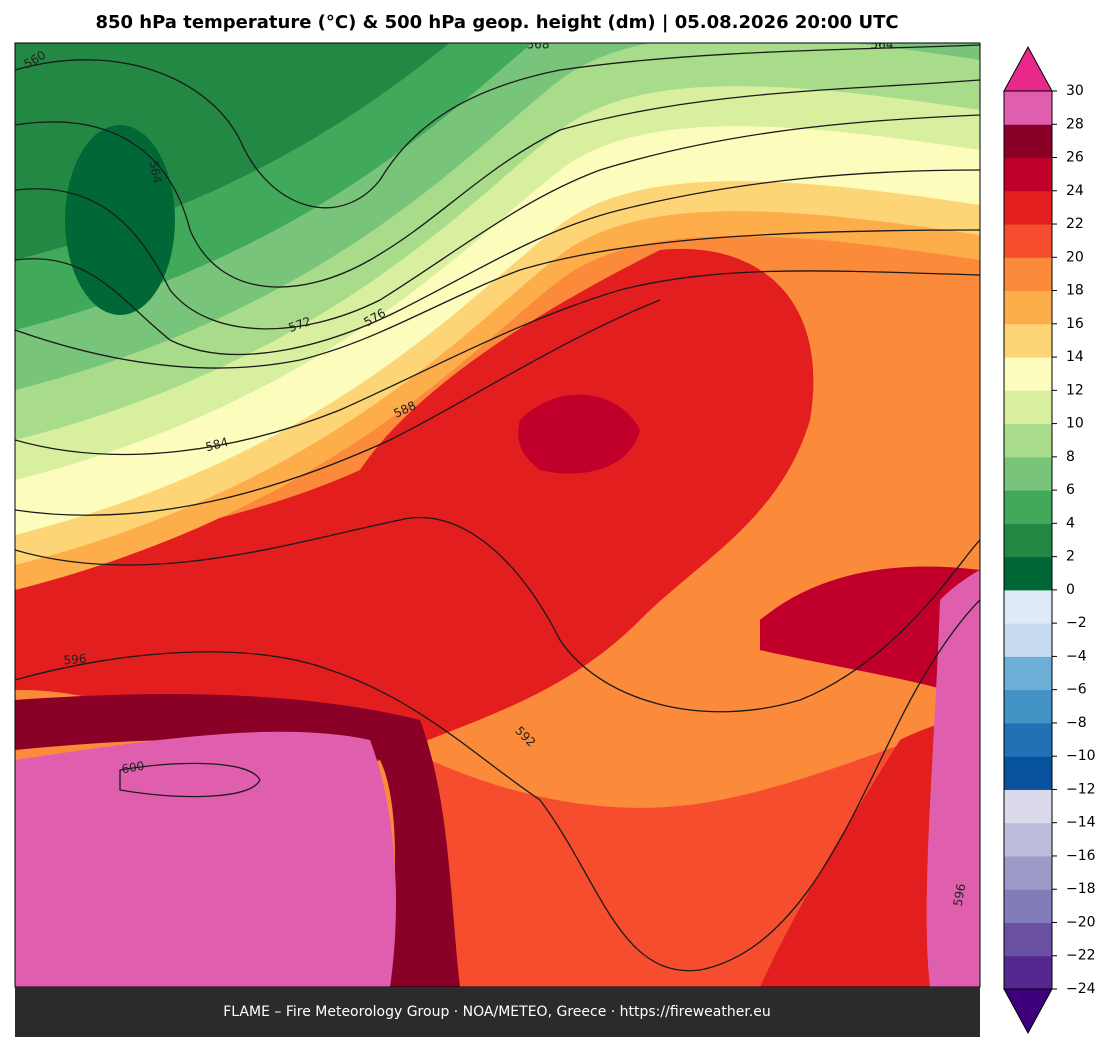  I want to click on footer-bar, so click(497, 1012).